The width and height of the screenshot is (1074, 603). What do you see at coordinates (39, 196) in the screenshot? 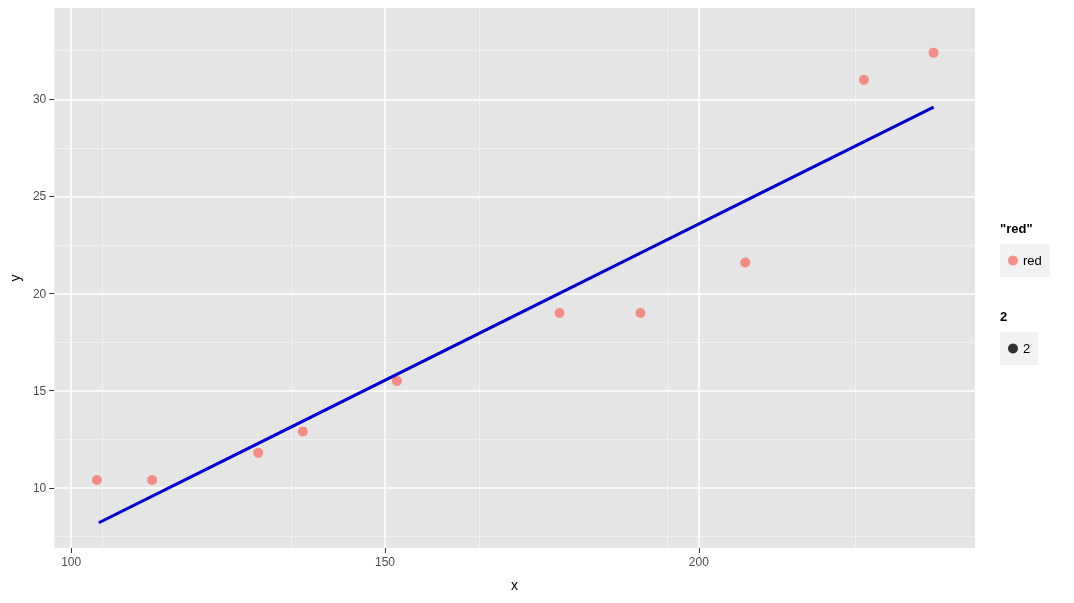
I see `y-tick-label: 25` at bounding box center [39, 196].